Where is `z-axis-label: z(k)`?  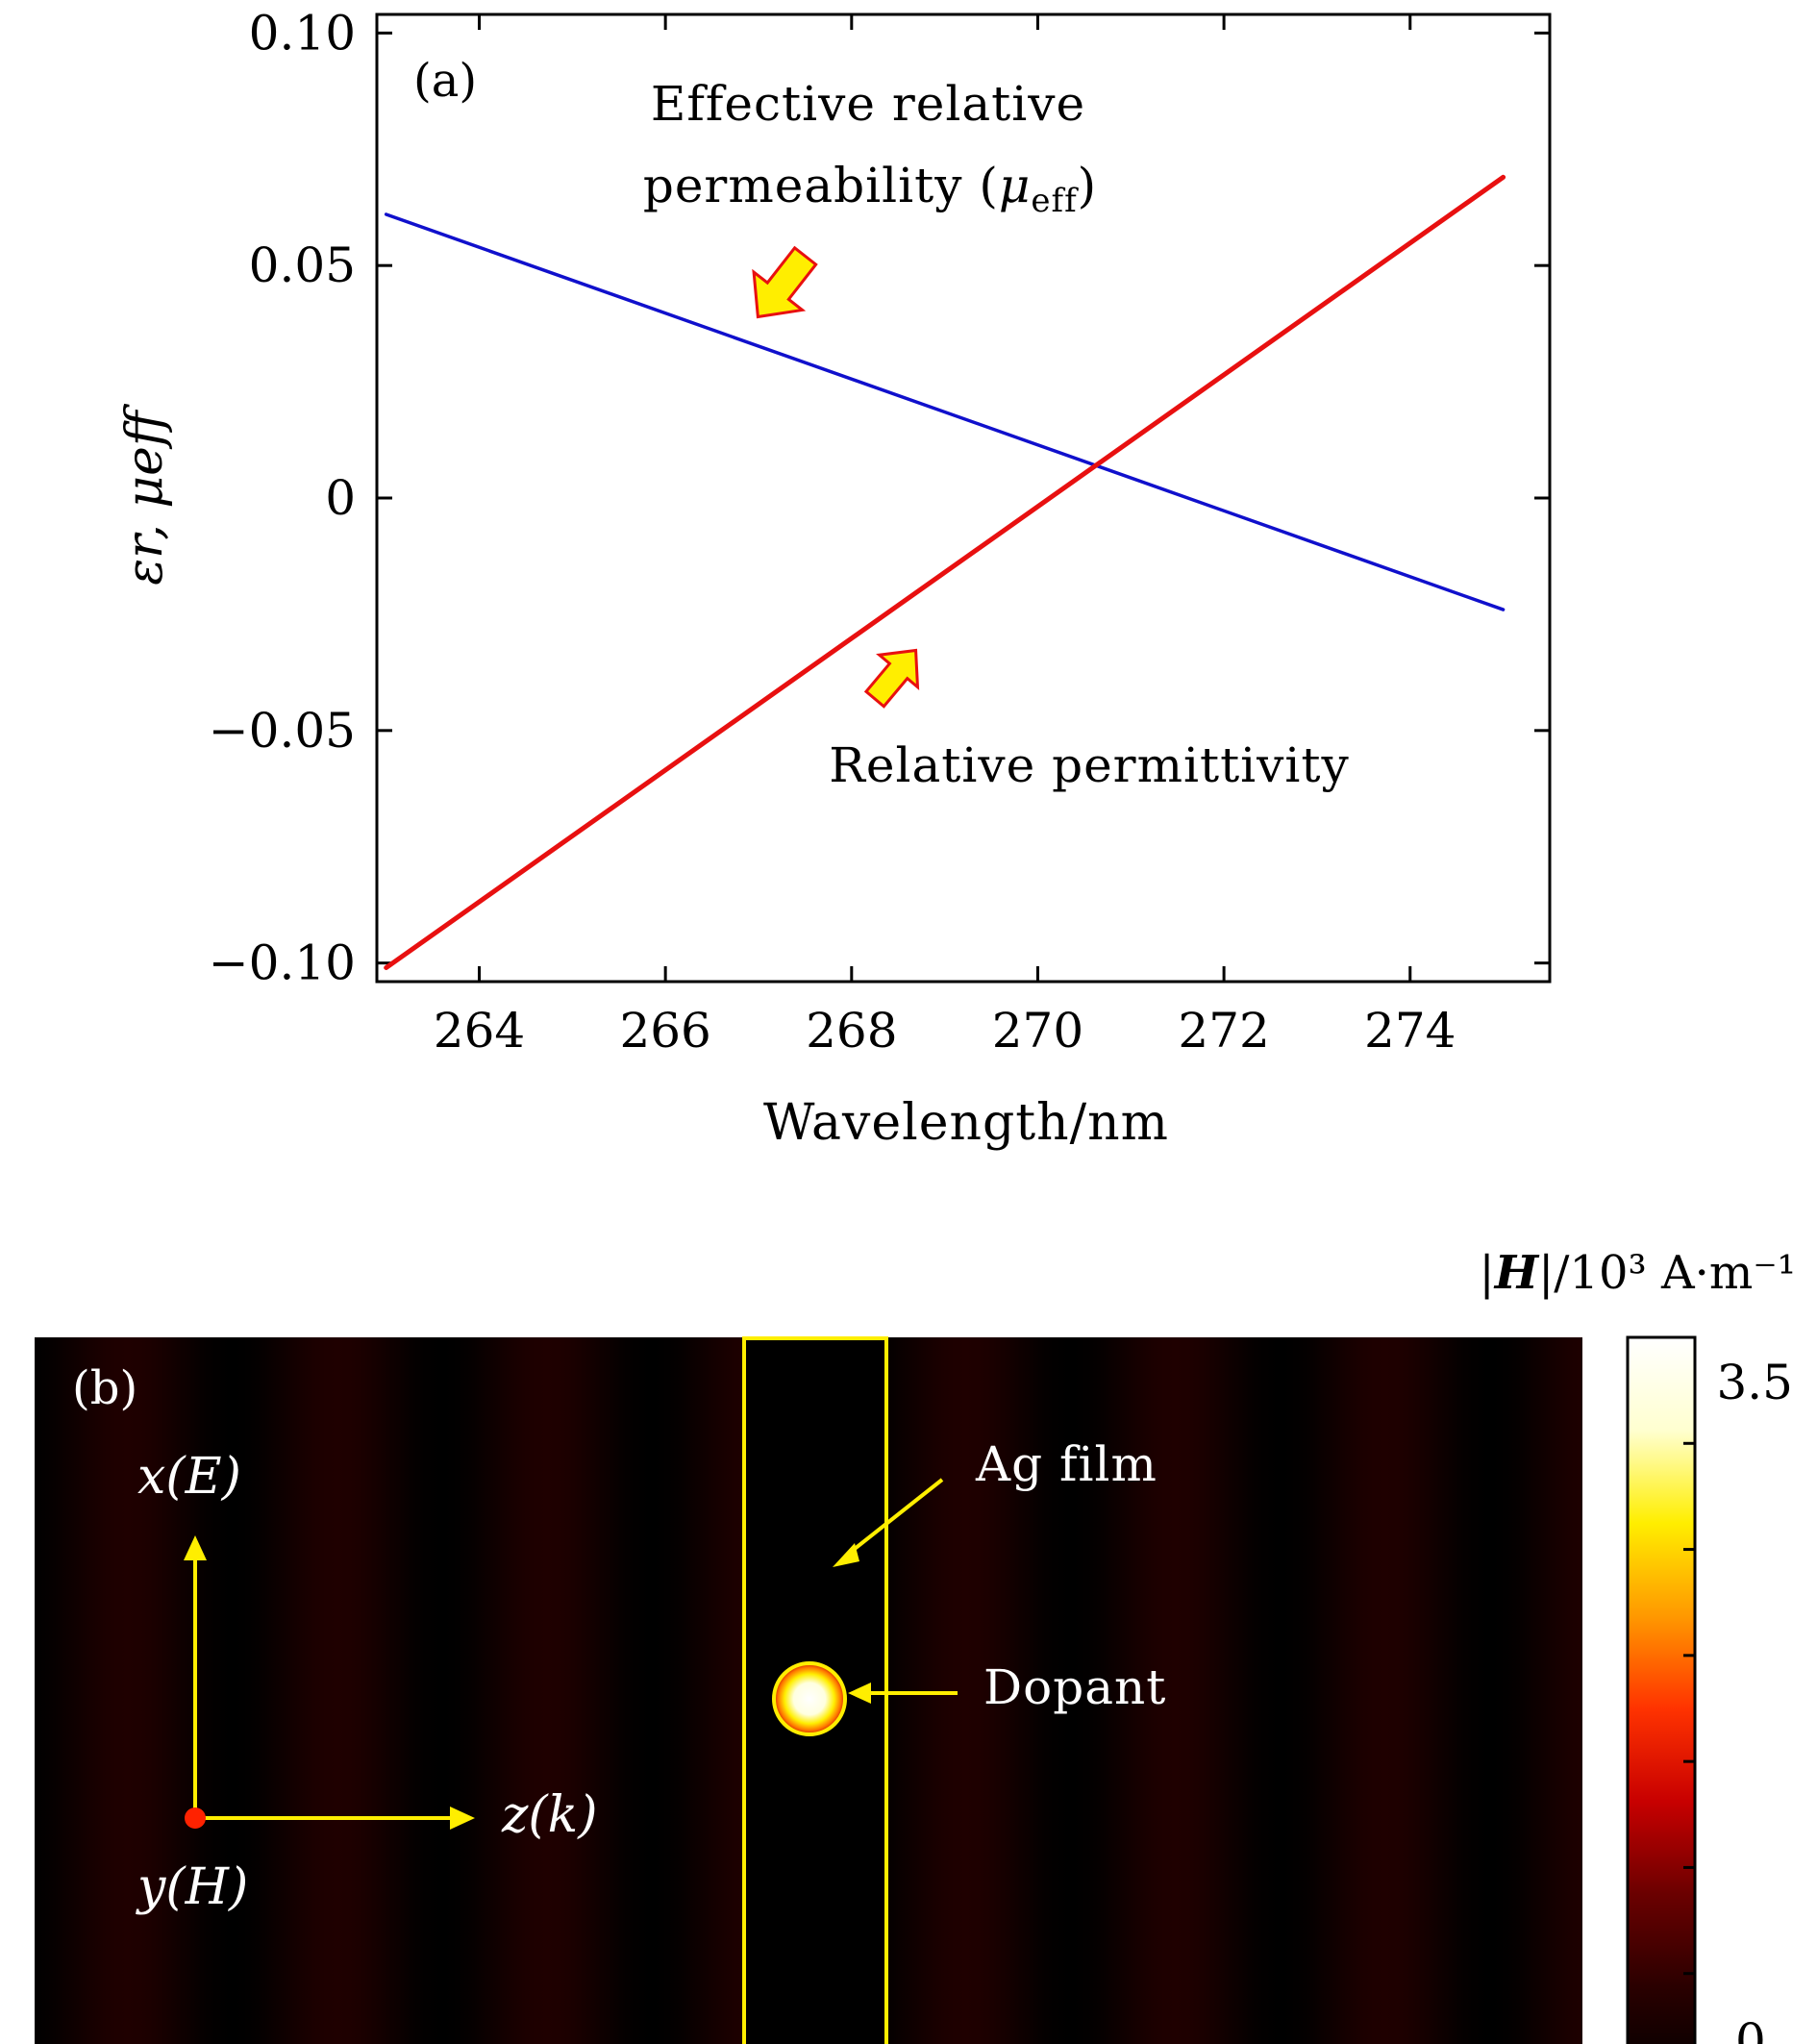 z-axis-label: z(k) is located at coordinates (549, 1815).